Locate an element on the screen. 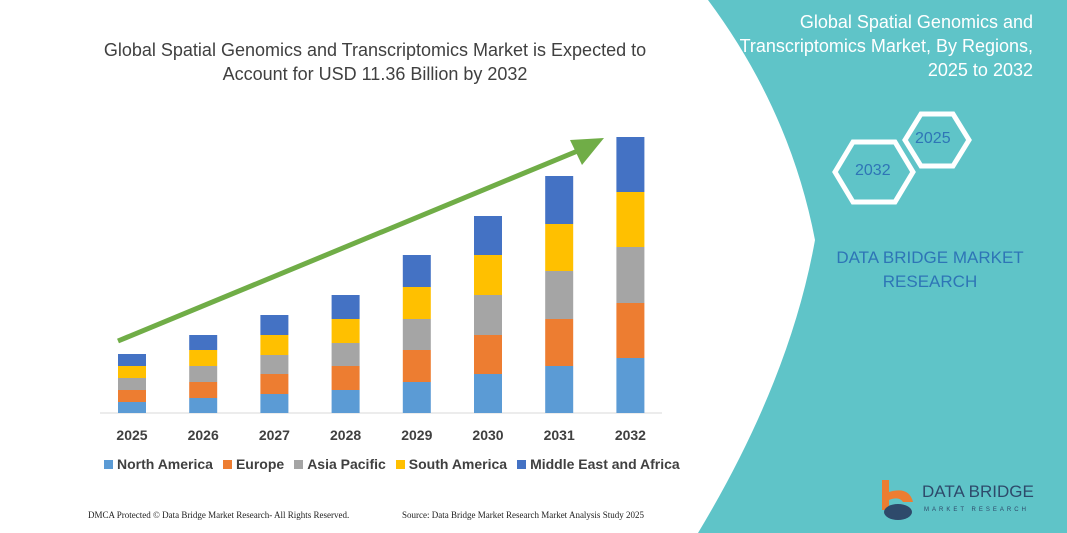  bar-segment-asia-pacific-2027 is located at coordinates (274, 364).